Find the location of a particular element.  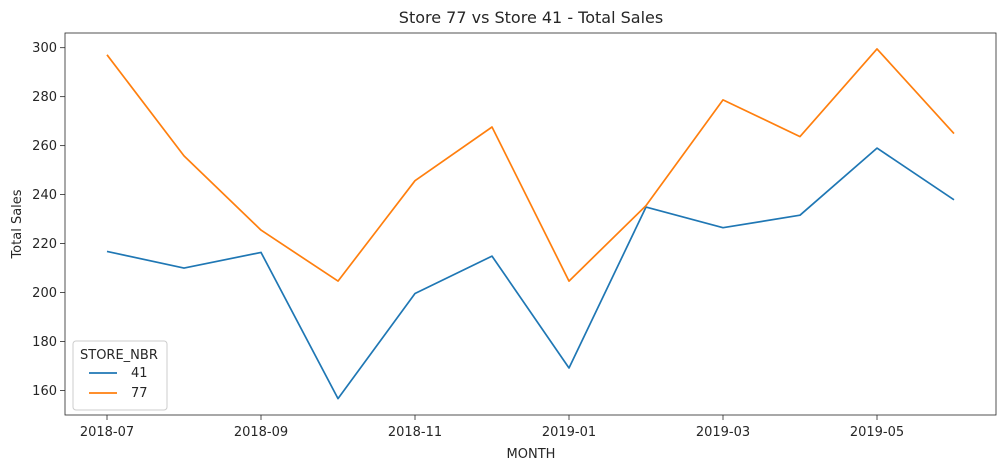

y-tick-label: 300 is located at coordinates (44, 48).